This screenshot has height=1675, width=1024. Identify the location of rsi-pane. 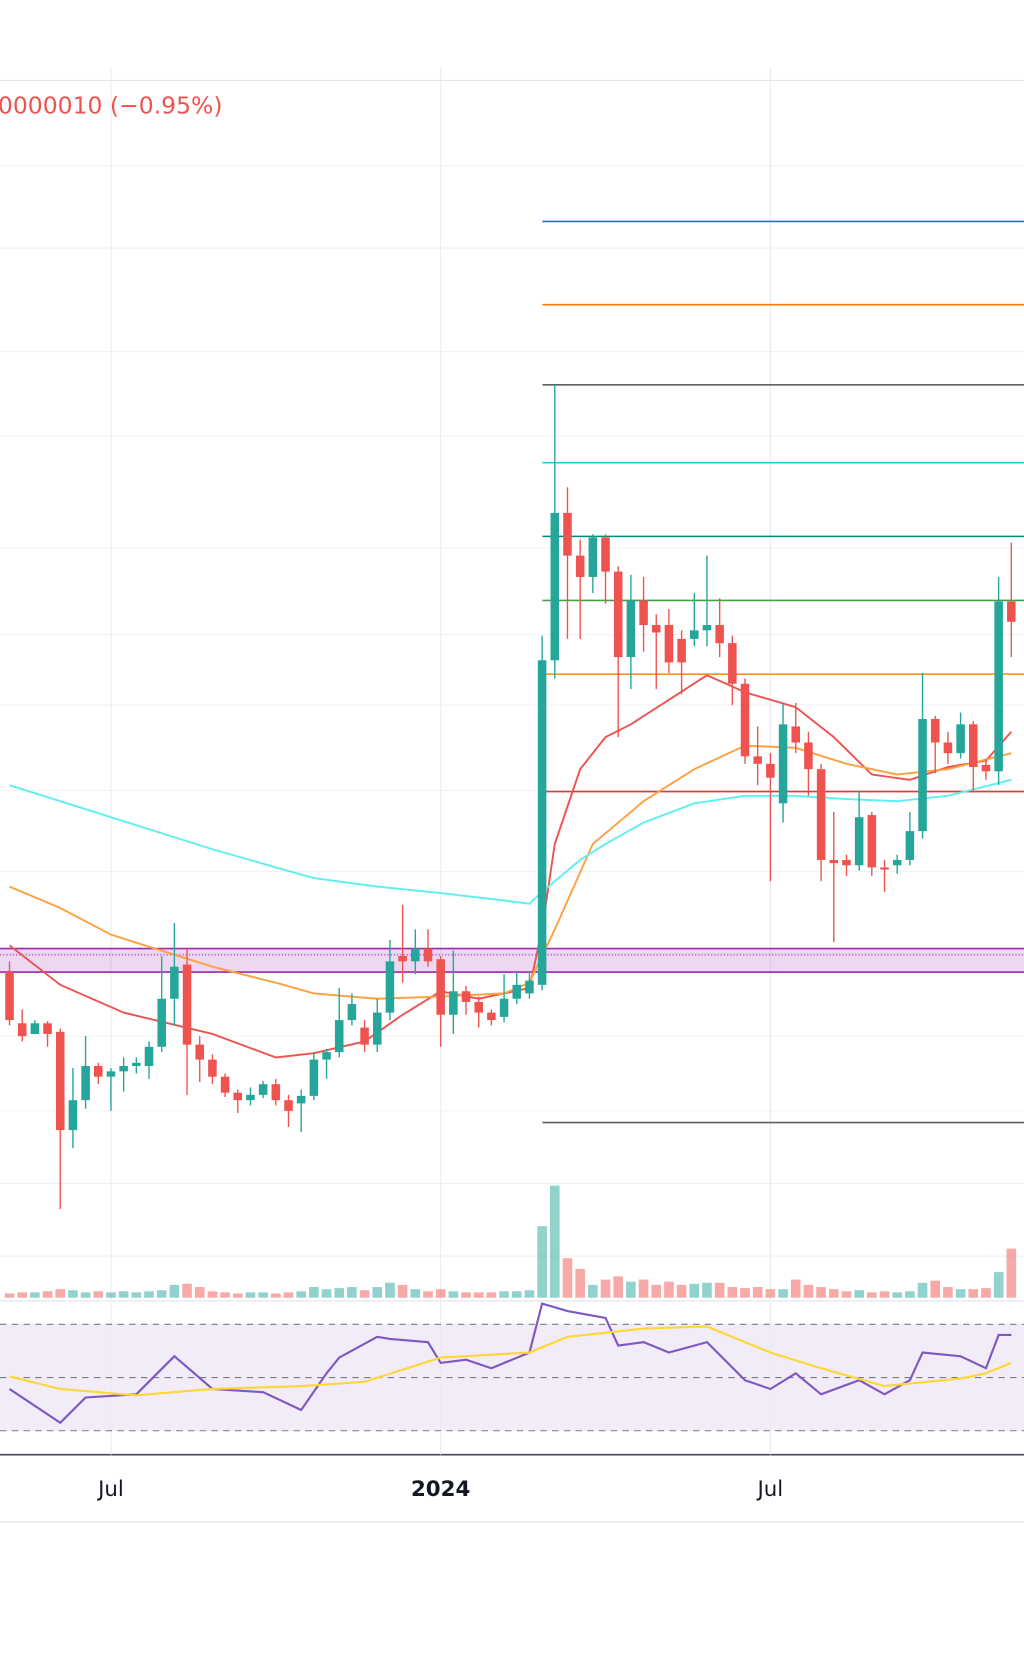
(512, 1367).